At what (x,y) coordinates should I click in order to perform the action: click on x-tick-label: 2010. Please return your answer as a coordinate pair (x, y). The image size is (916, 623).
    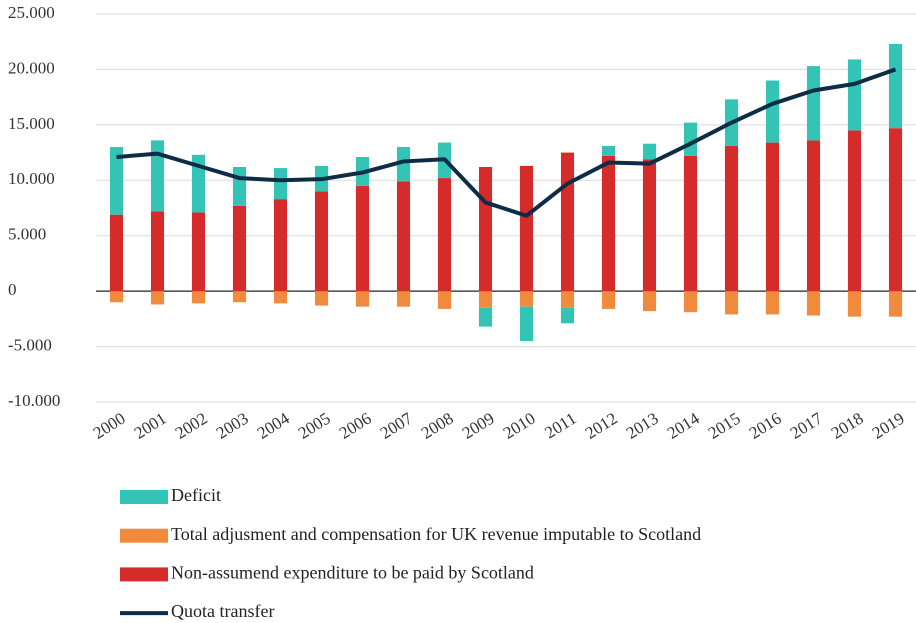
    Looking at the image, I should click on (519, 426).